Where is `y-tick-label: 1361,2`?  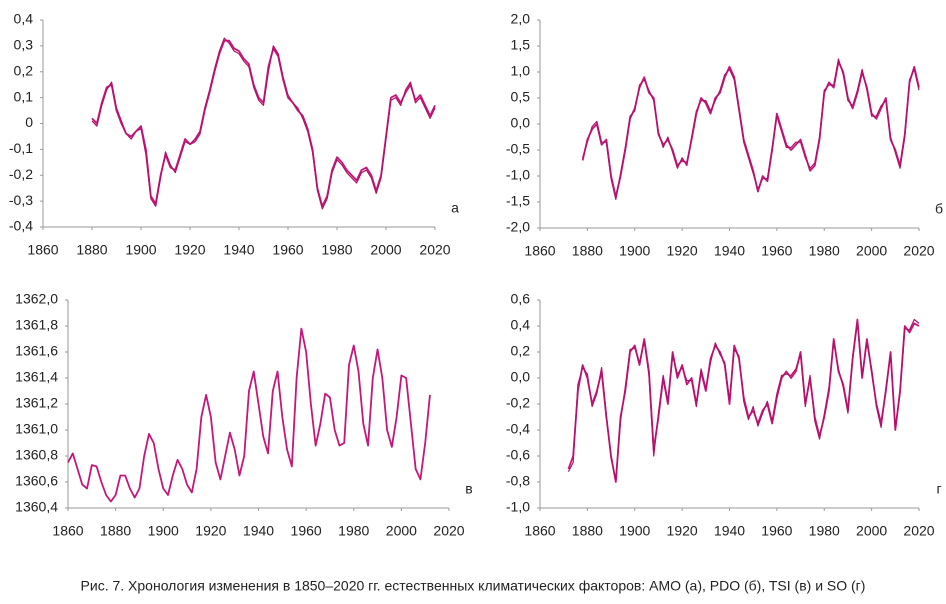
y-tick-label: 1361,2 is located at coordinates (36, 403).